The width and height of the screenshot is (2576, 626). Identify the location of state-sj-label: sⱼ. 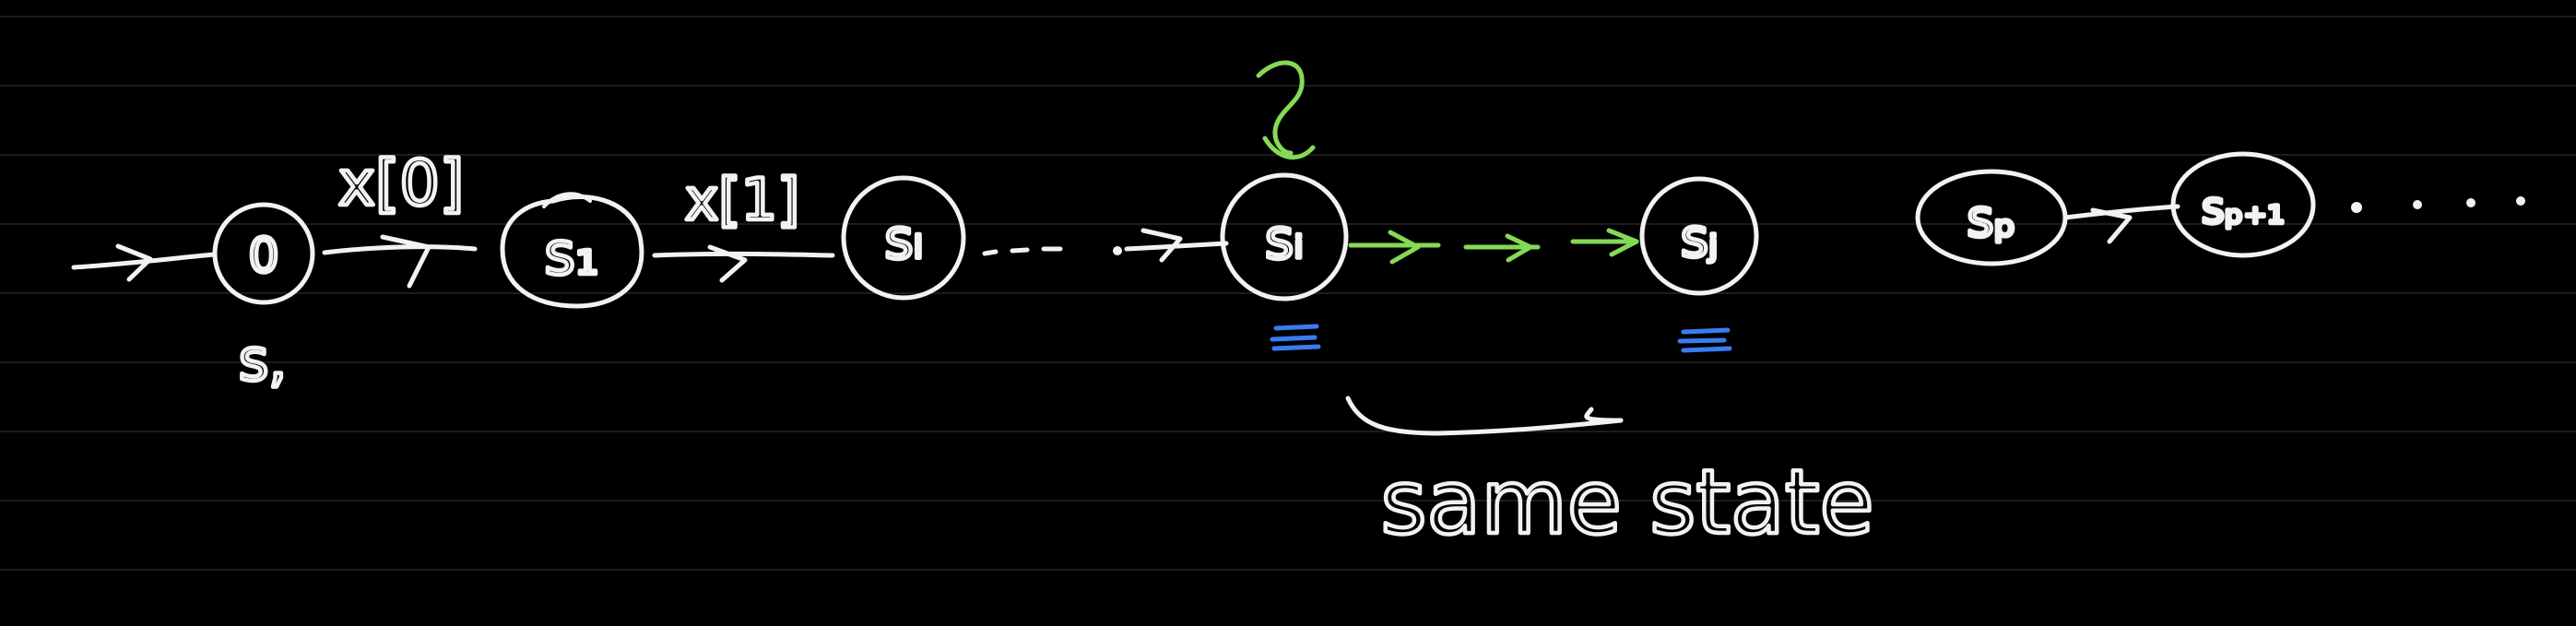
(1699, 238).